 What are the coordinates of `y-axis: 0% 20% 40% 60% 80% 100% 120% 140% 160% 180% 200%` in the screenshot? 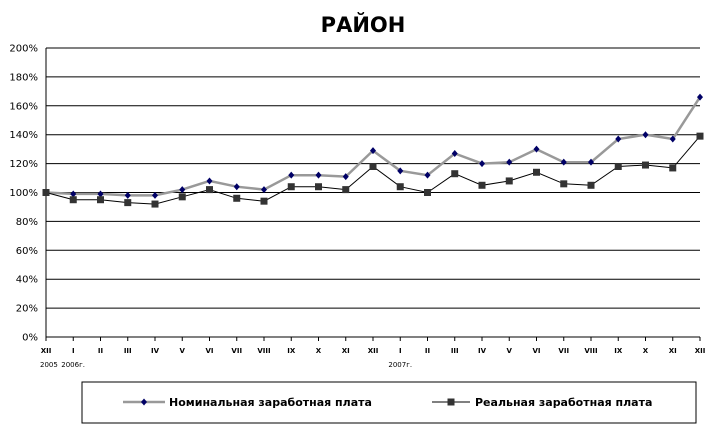 It's located at (28, 194).